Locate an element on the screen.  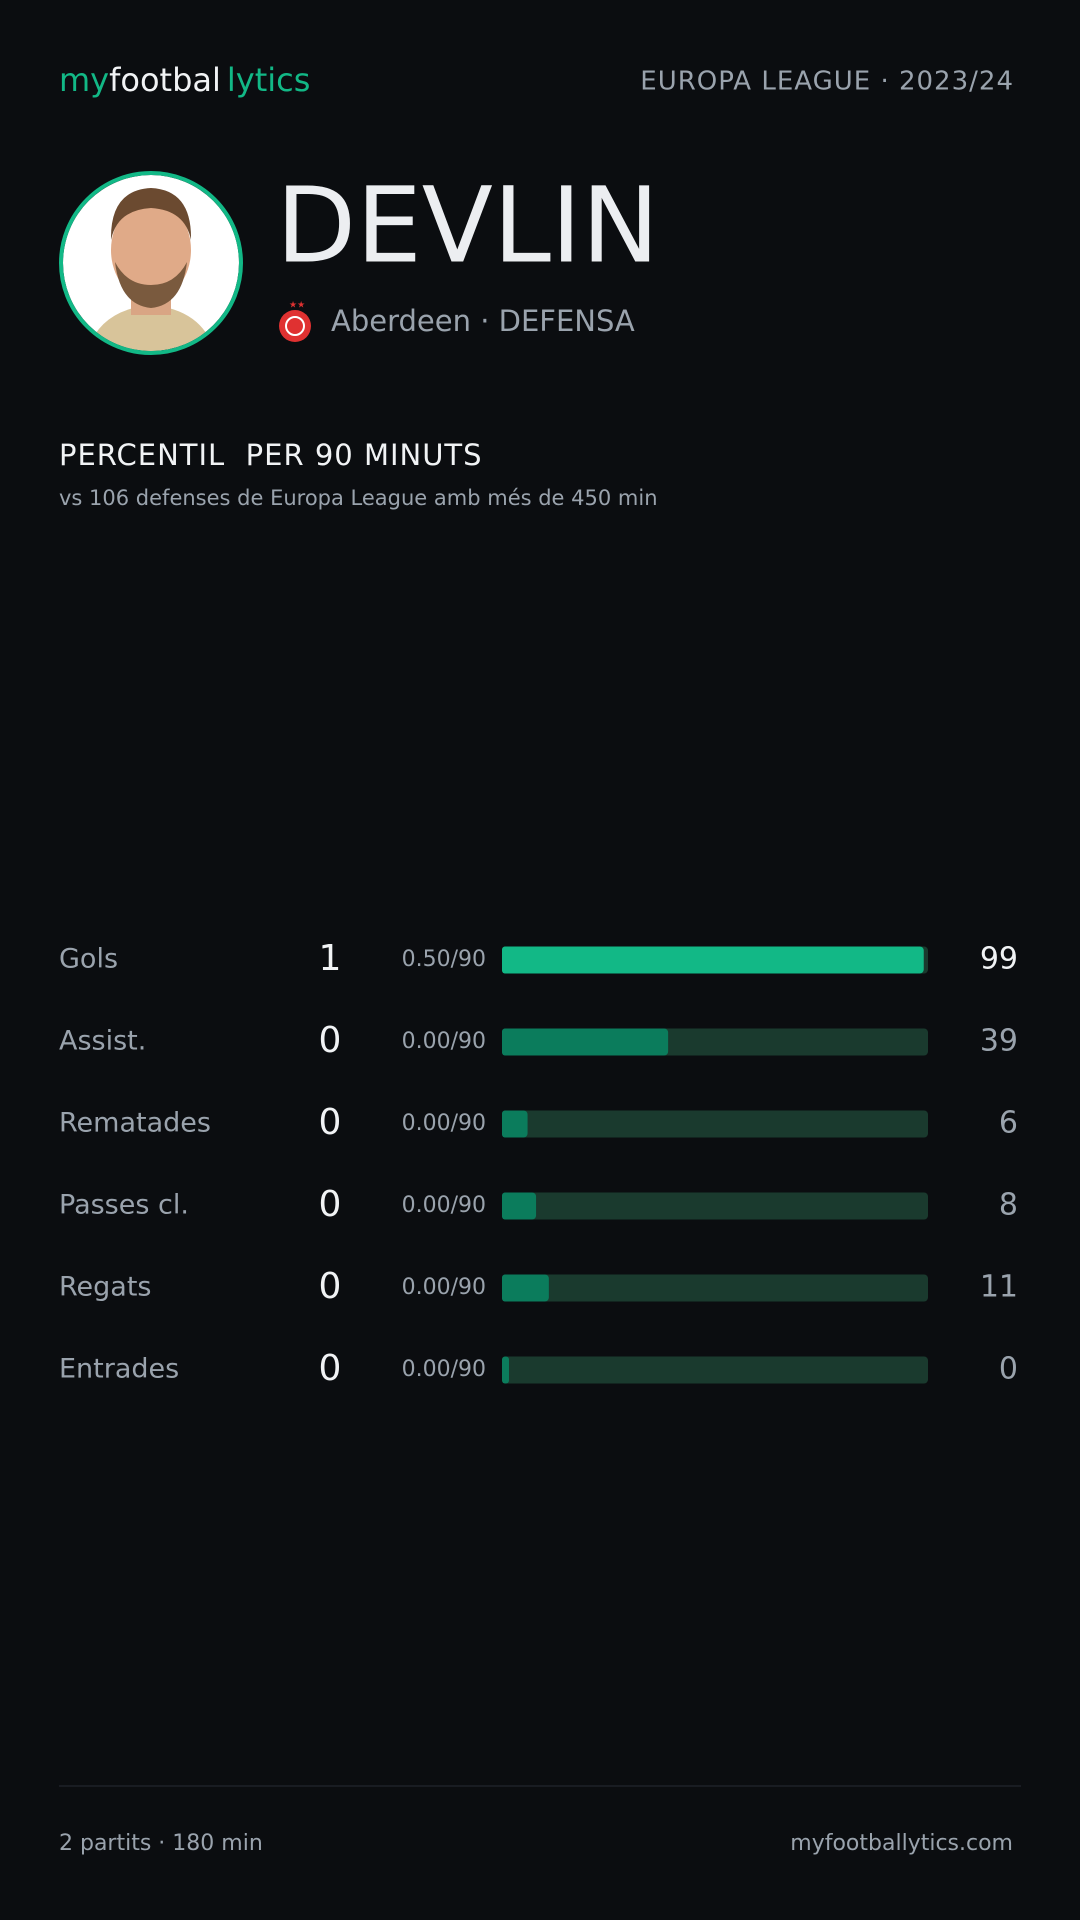
stat-label: Entrades is located at coordinates (119, 1369).